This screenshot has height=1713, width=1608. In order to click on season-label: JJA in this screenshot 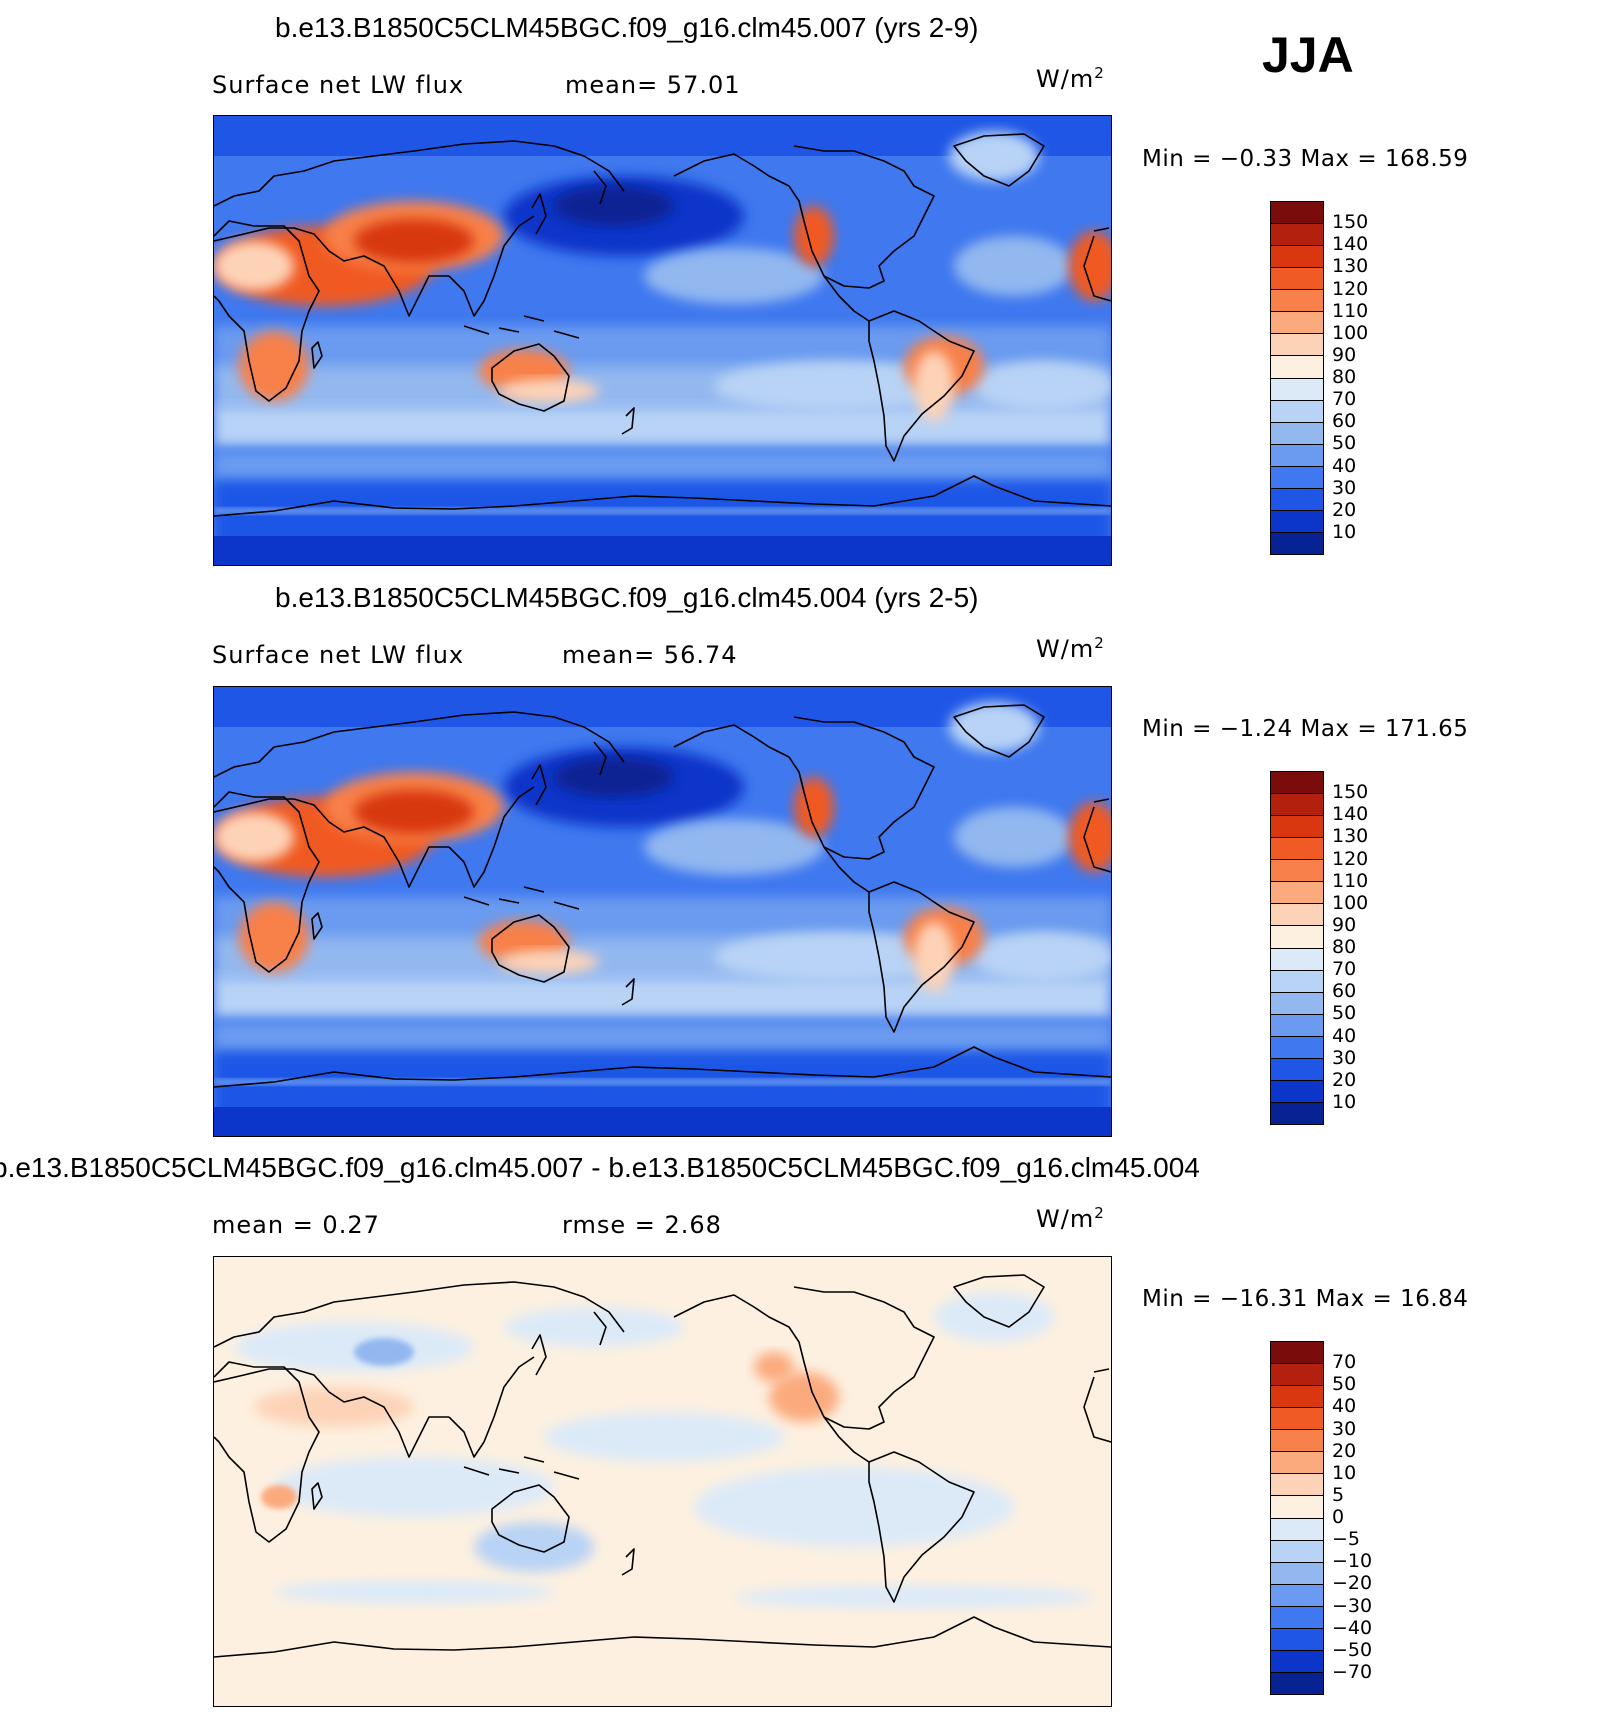, I will do `click(1308, 55)`.